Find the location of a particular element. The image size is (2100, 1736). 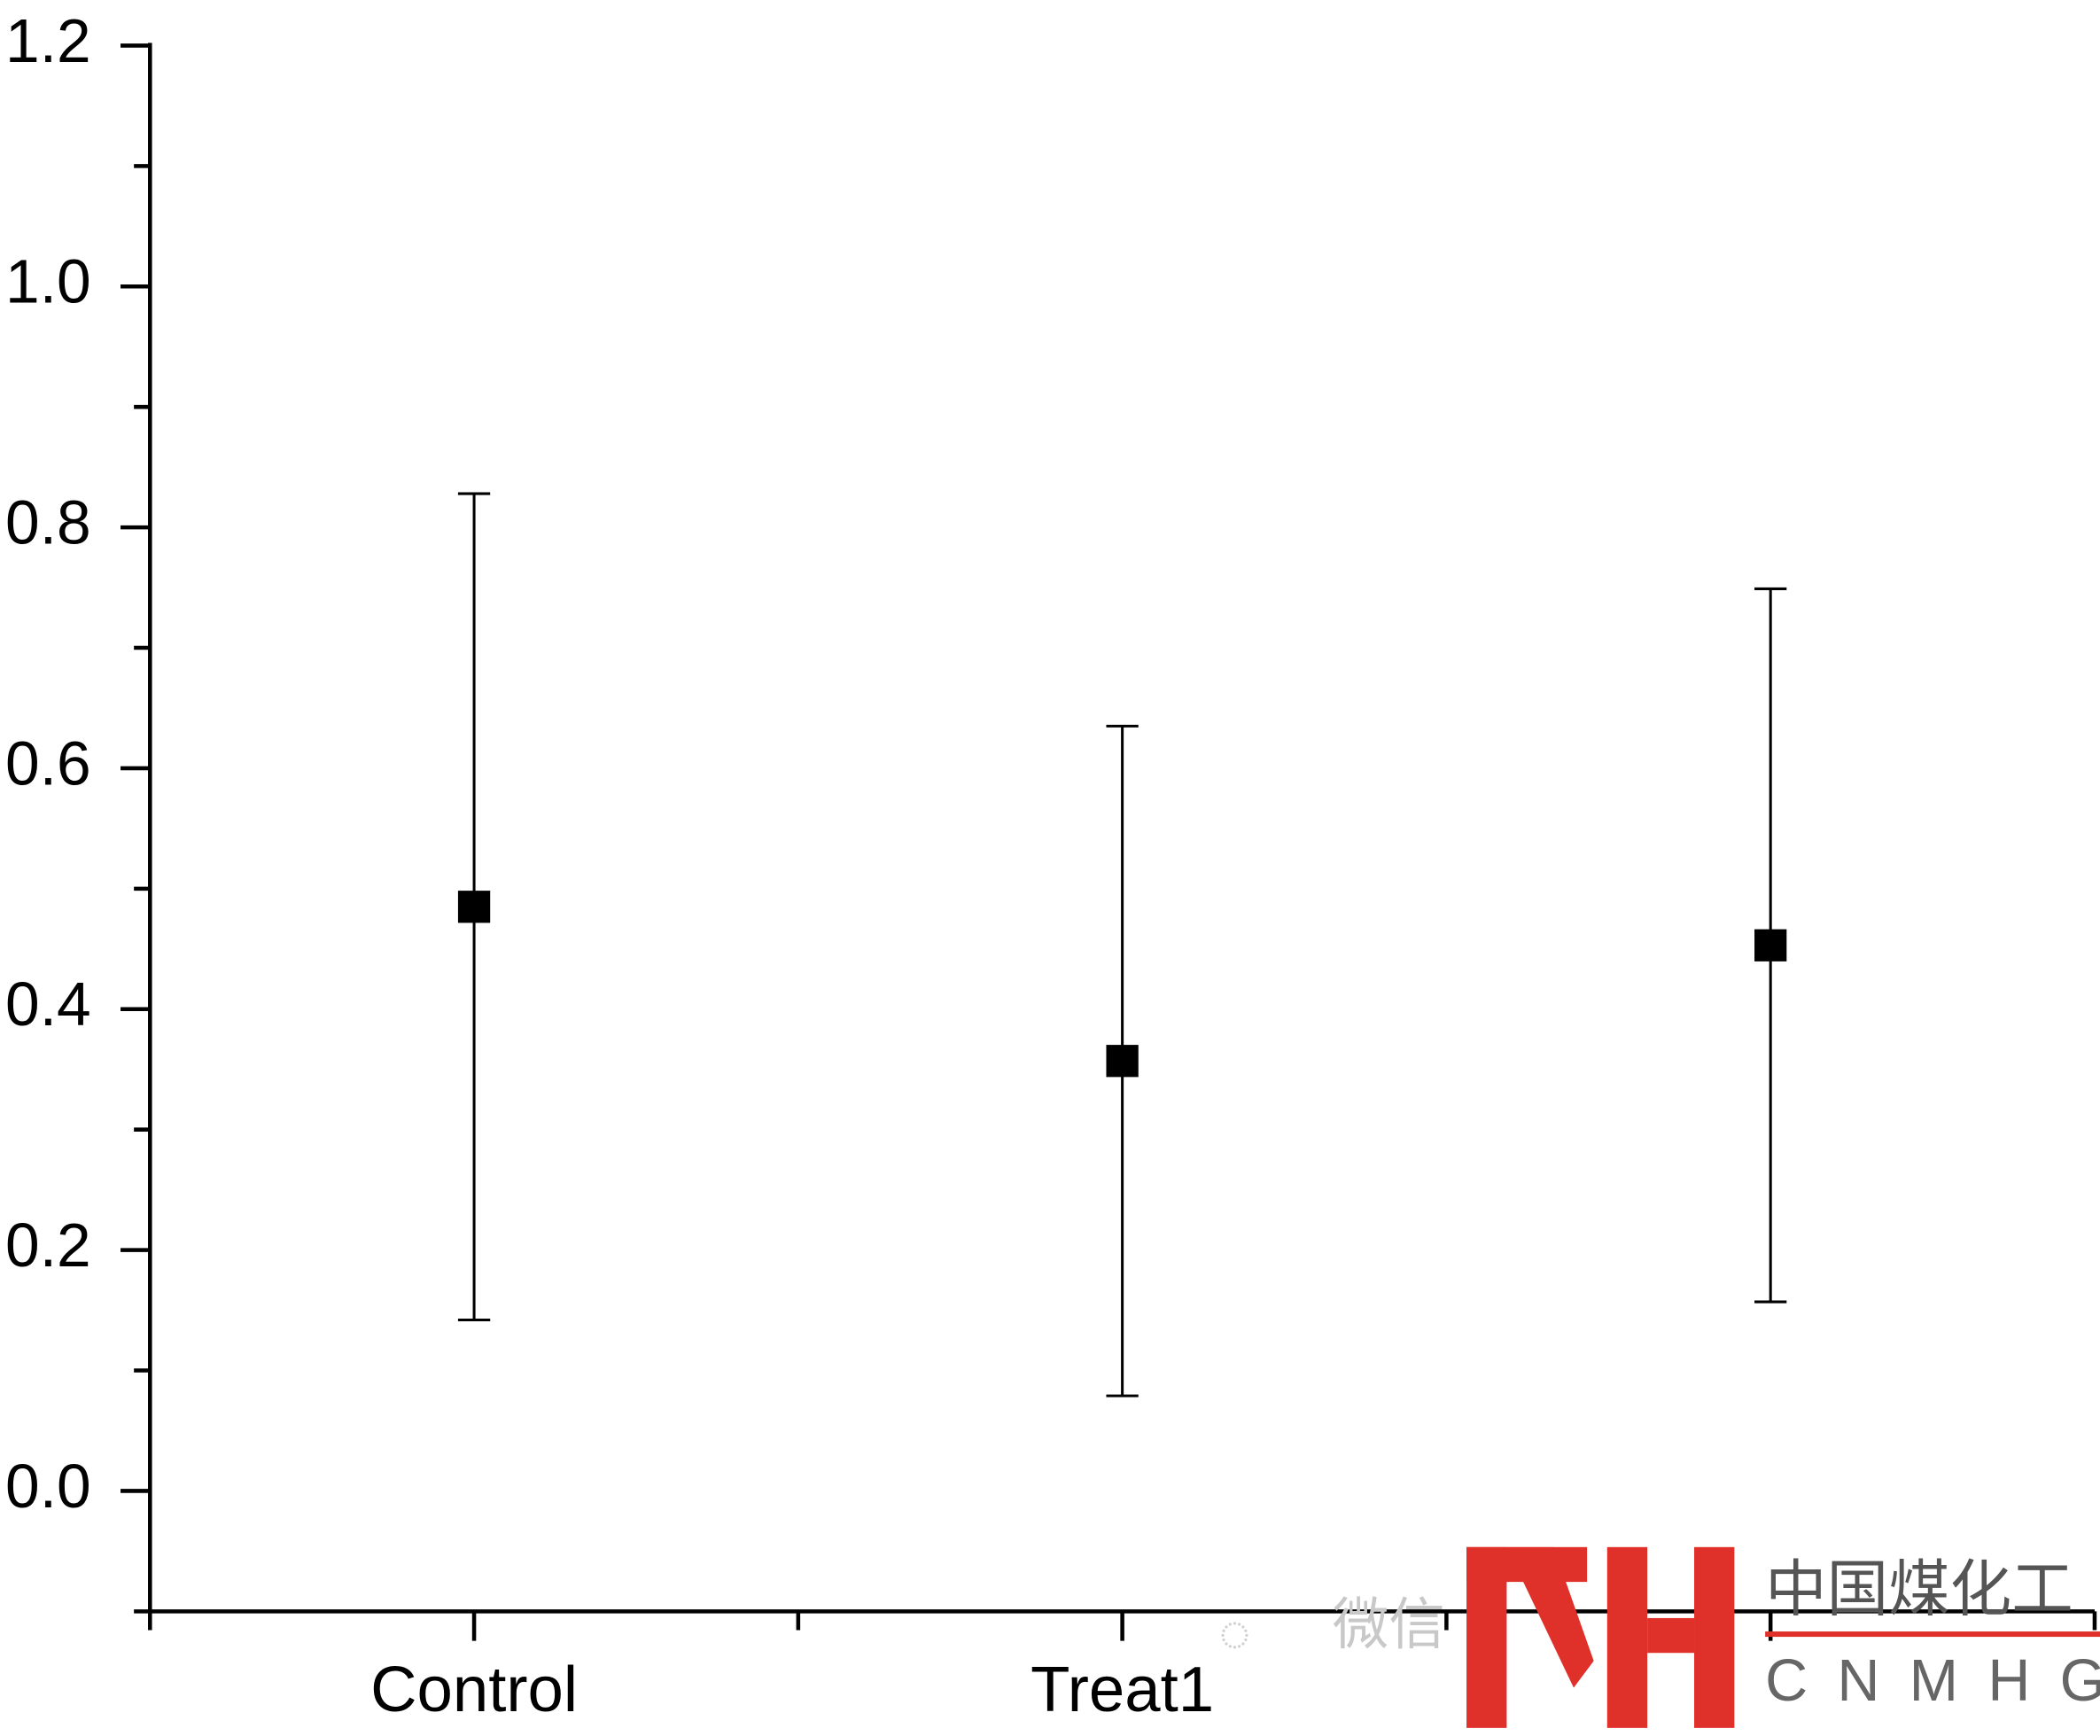

y-tick-label: 0.2 is located at coordinates (48, 1245).